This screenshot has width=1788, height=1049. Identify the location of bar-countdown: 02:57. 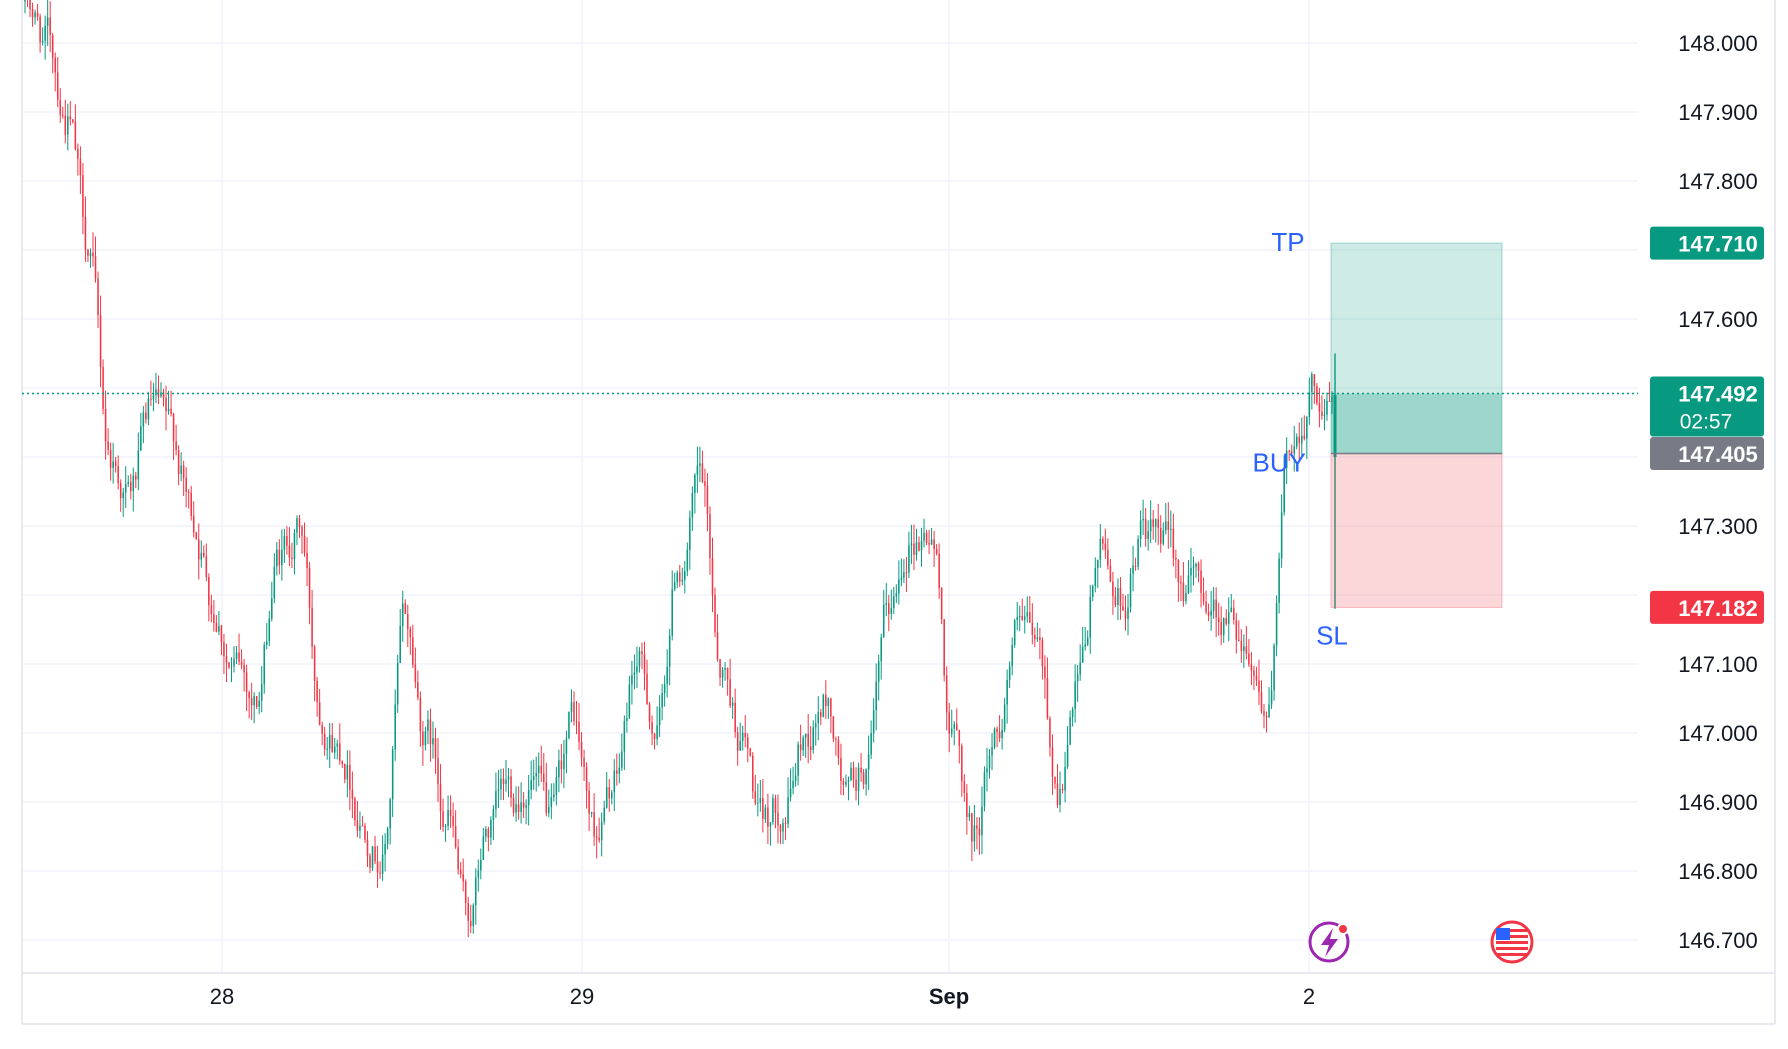
(1706, 422).